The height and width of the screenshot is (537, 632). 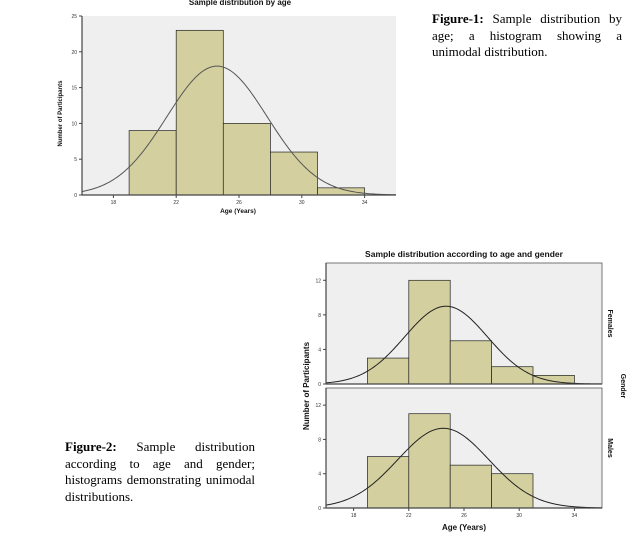 I want to click on fig2-x-tick-label: 22, so click(x=409, y=516).